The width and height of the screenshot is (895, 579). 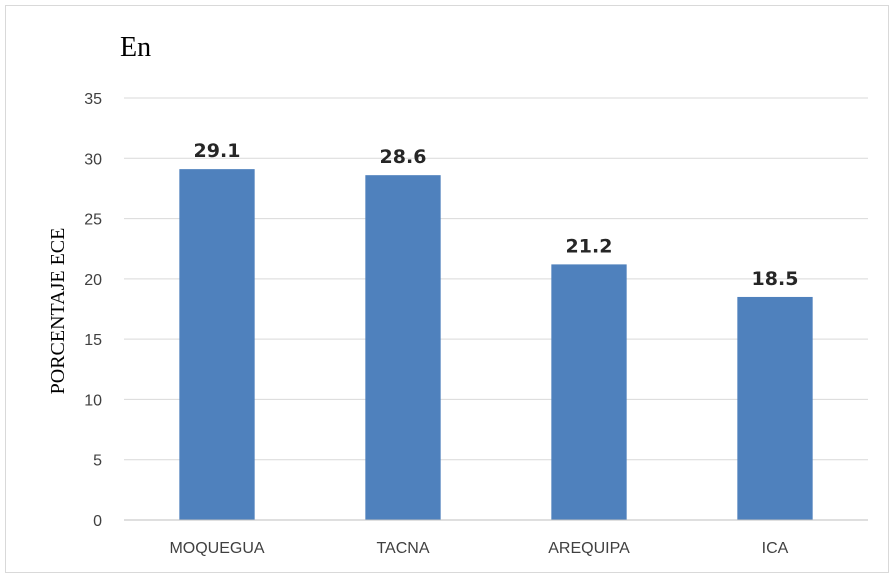 What do you see at coordinates (93, 220) in the screenshot?
I see `y-tick-label: 25` at bounding box center [93, 220].